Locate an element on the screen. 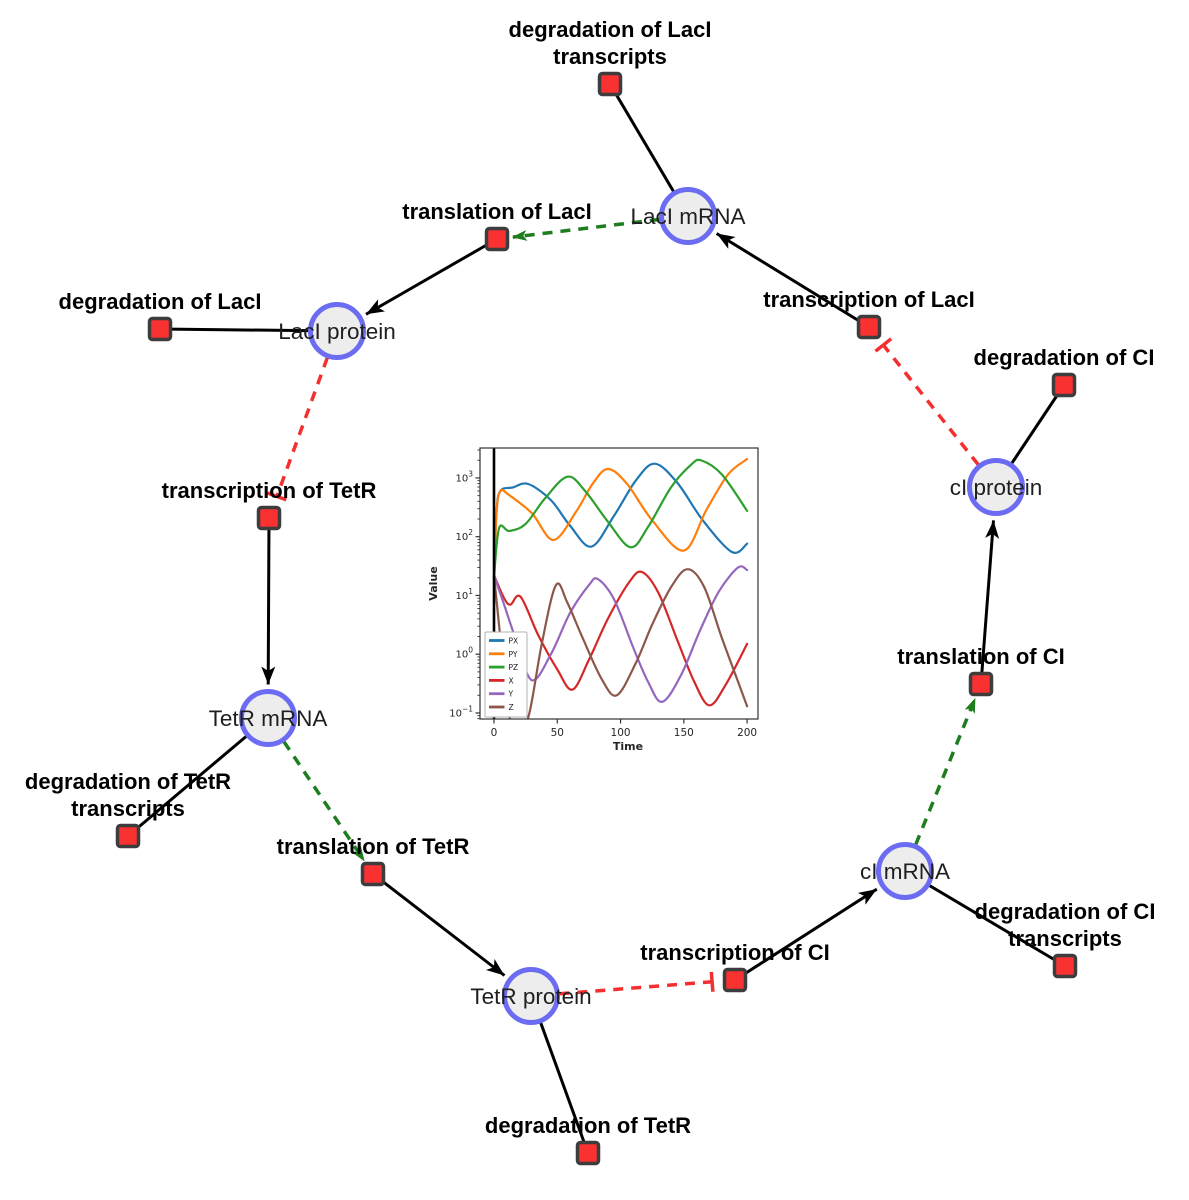 This screenshot has width=1189, height=1200. species-node-laci-mrna is located at coordinates (688, 216).